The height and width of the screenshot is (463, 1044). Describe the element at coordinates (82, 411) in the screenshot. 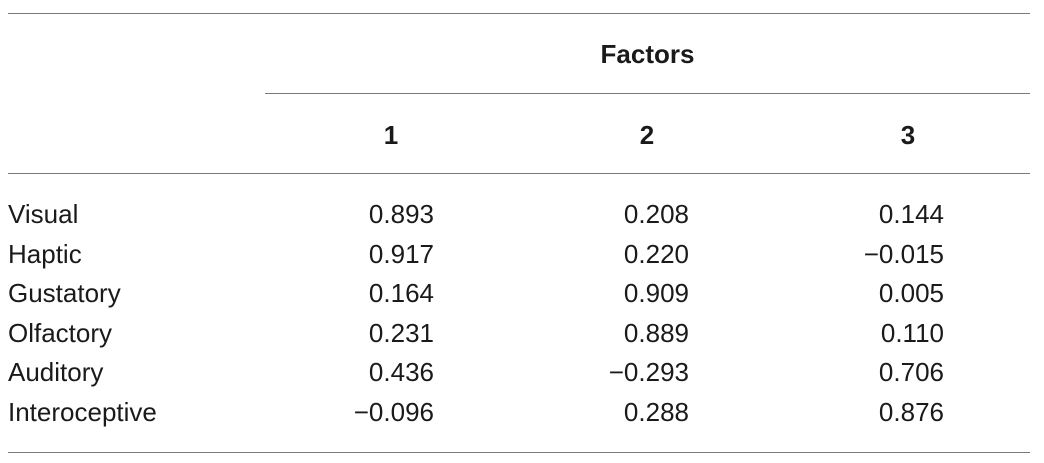

I see `row-label: Interoceptive` at that location.